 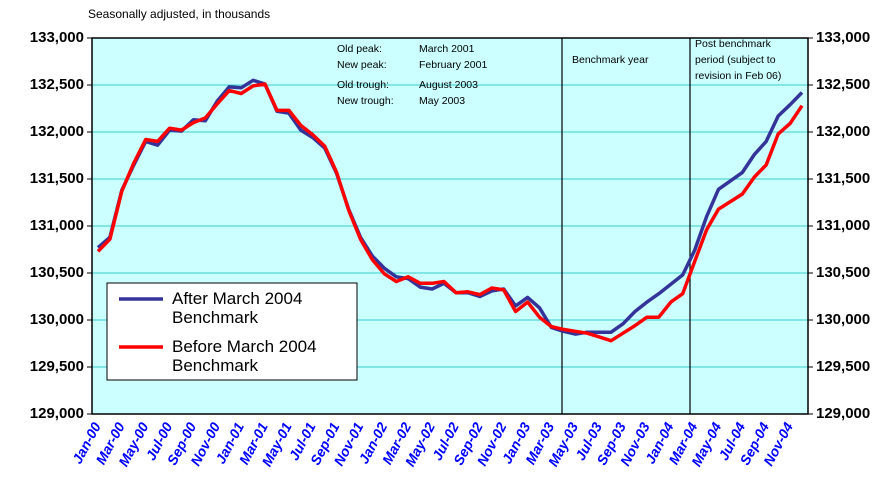 I want to click on y-tick-label: 130,500, so click(x=57, y=272).